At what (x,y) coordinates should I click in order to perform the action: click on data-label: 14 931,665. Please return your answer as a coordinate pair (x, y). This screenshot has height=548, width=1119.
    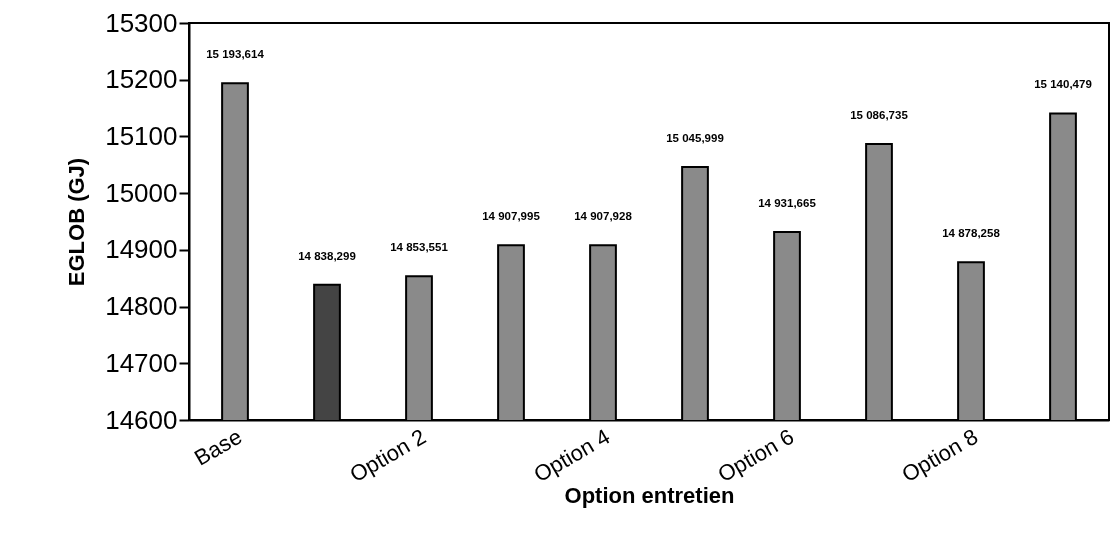
    Looking at the image, I should click on (787, 202).